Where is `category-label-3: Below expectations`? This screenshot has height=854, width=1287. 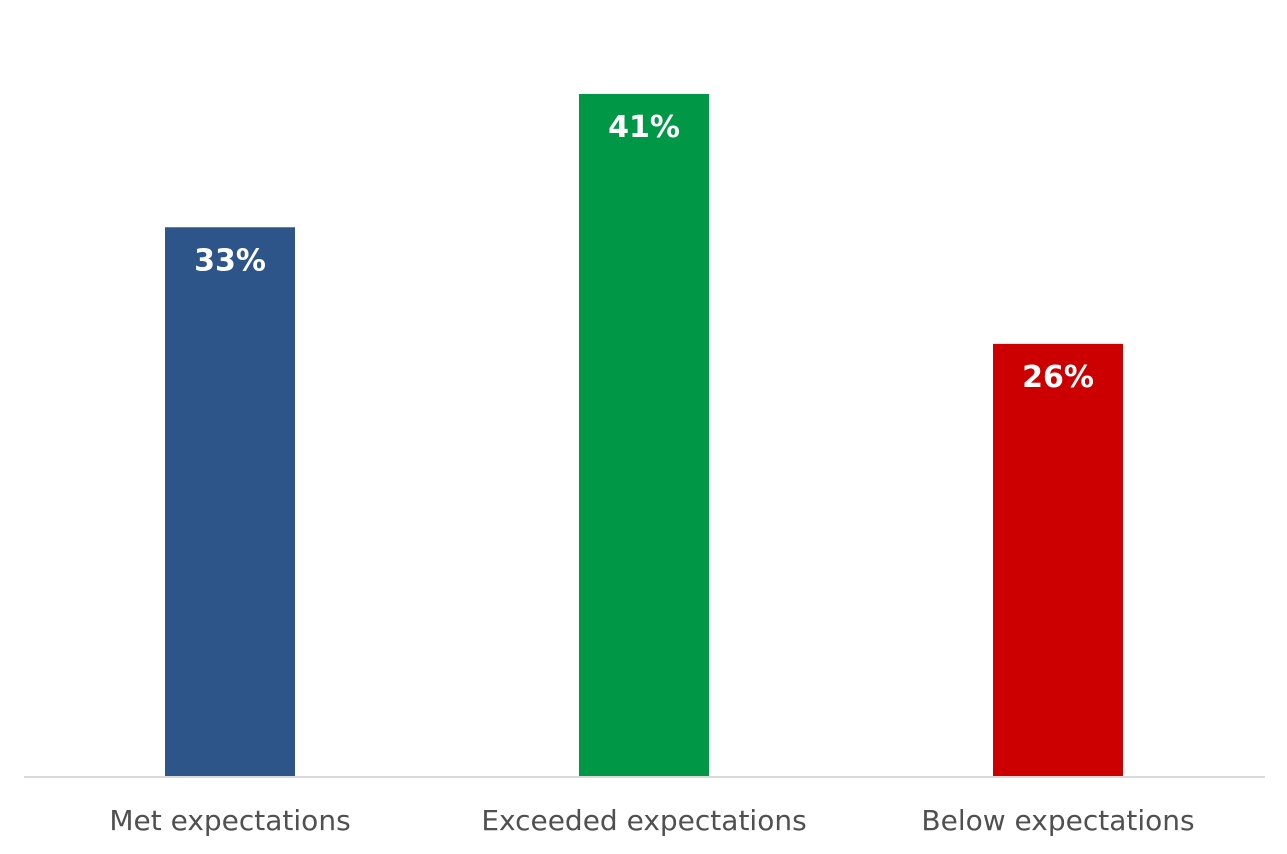
category-label-3: Below expectations is located at coordinates (1057, 820).